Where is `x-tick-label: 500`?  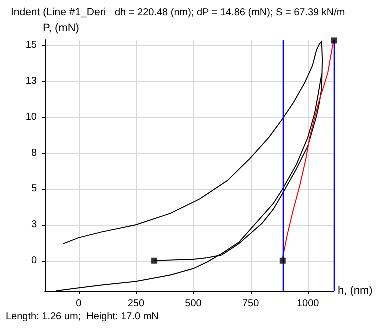 x-tick-label: 500 is located at coordinates (193, 304).